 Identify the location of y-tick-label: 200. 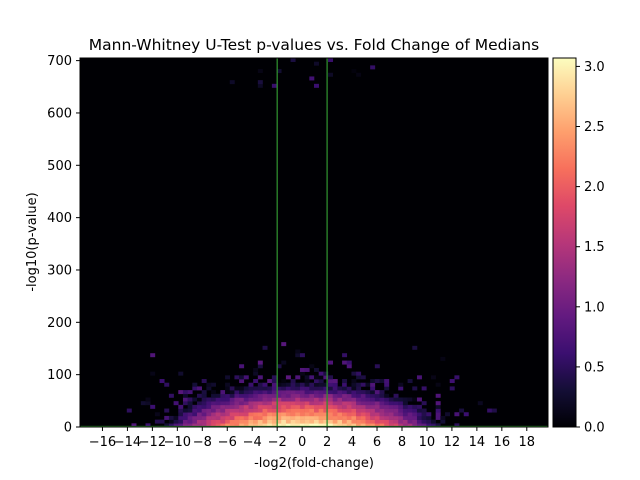
(59, 323).